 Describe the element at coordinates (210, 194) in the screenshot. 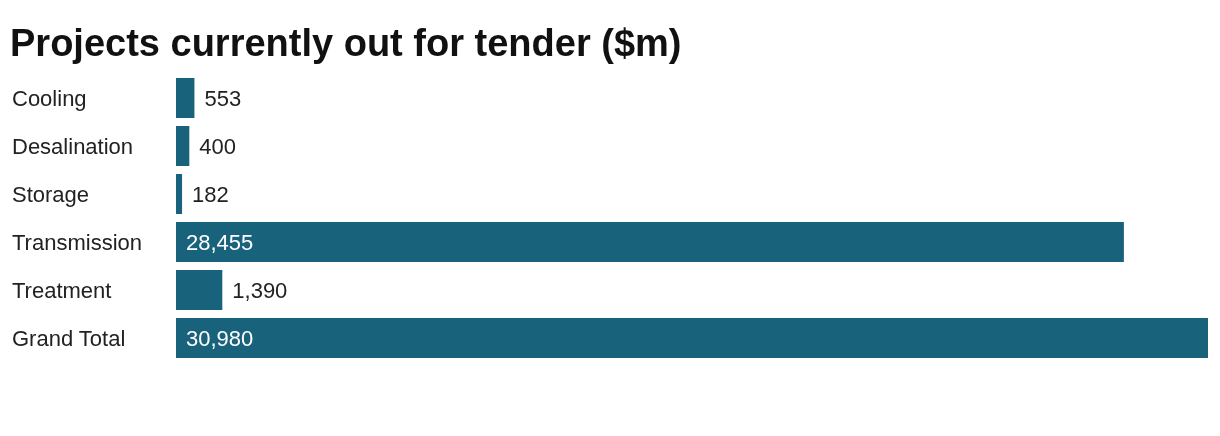

I see `data-label: 182` at that location.